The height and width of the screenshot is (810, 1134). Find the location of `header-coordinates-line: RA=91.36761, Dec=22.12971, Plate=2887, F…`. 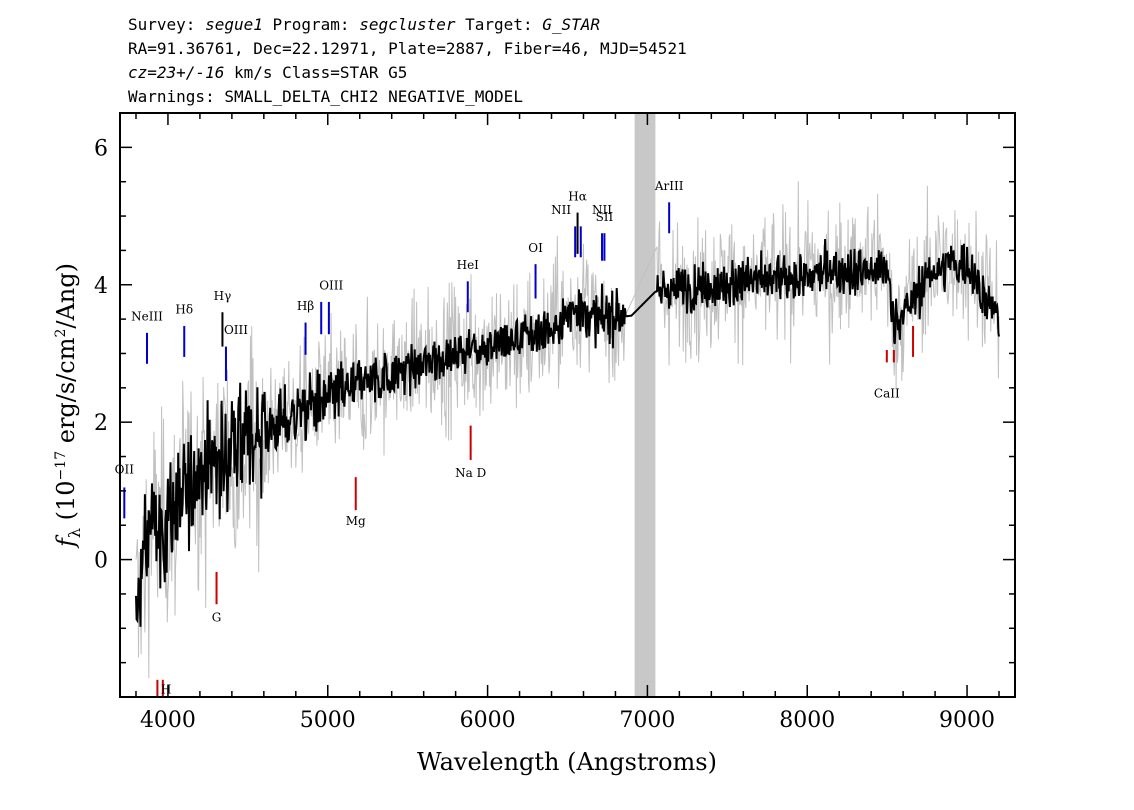

header-coordinates-line: RA=91.36761, Dec=22.12971, Plate=2887, F… is located at coordinates (407, 48).